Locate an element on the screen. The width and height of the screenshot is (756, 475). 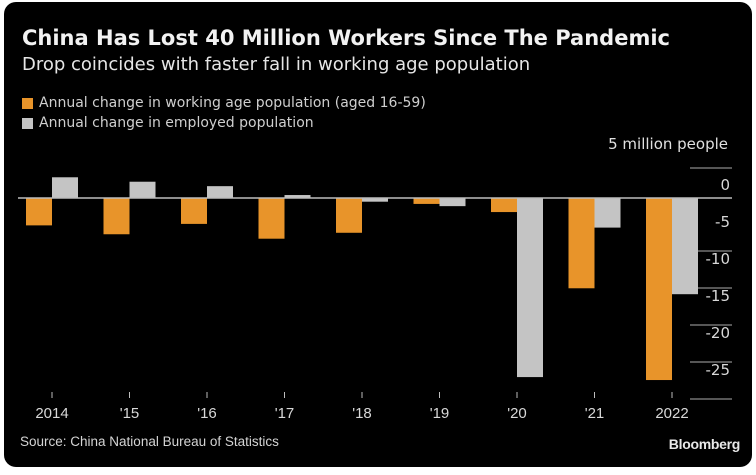
y-tick-label: -25 is located at coordinates (718, 370).